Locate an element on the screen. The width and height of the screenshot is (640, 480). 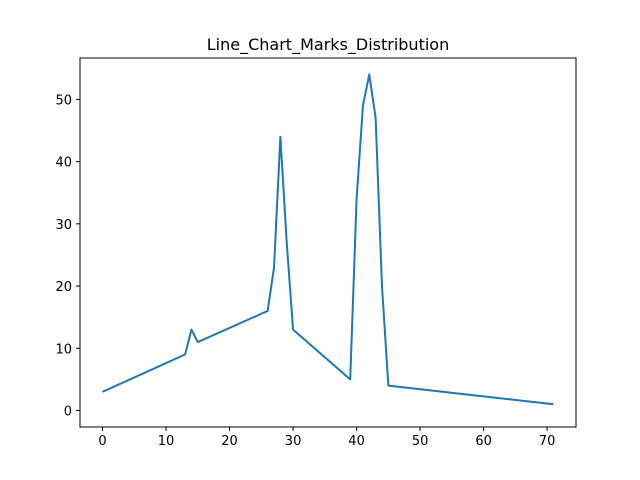
x-tick-label: 50 is located at coordinates (420, 441).